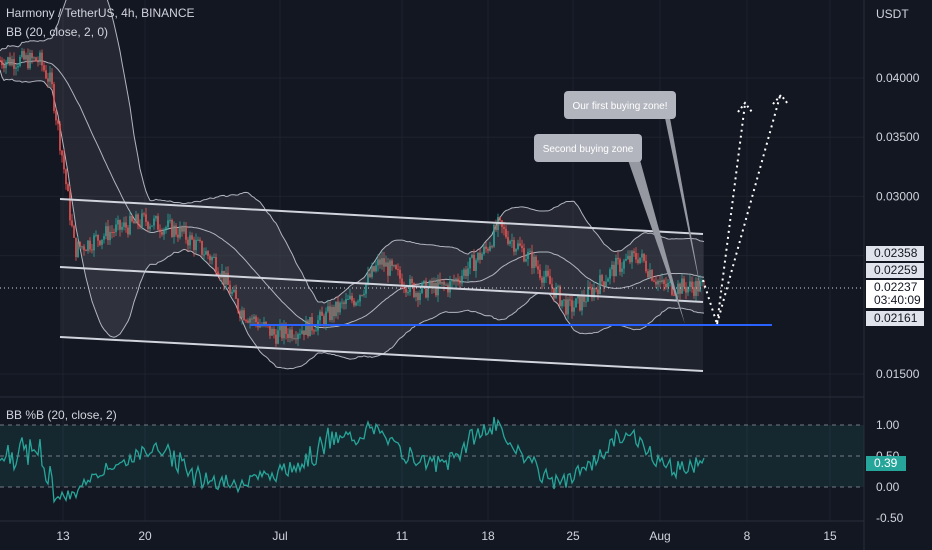  Describe the element at coordinates (898, 137) in the screenshot. I see `price-tick-label: 0.03500` at that location.